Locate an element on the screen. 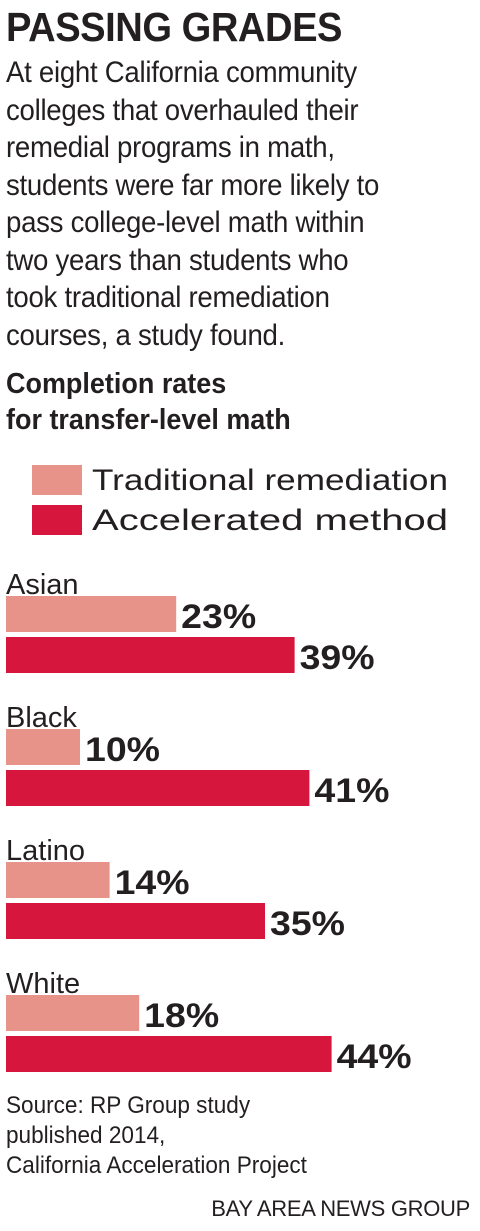 The image size is (480, 1231). intro-line: took traditional remediation is located at coordinates (168, 297).